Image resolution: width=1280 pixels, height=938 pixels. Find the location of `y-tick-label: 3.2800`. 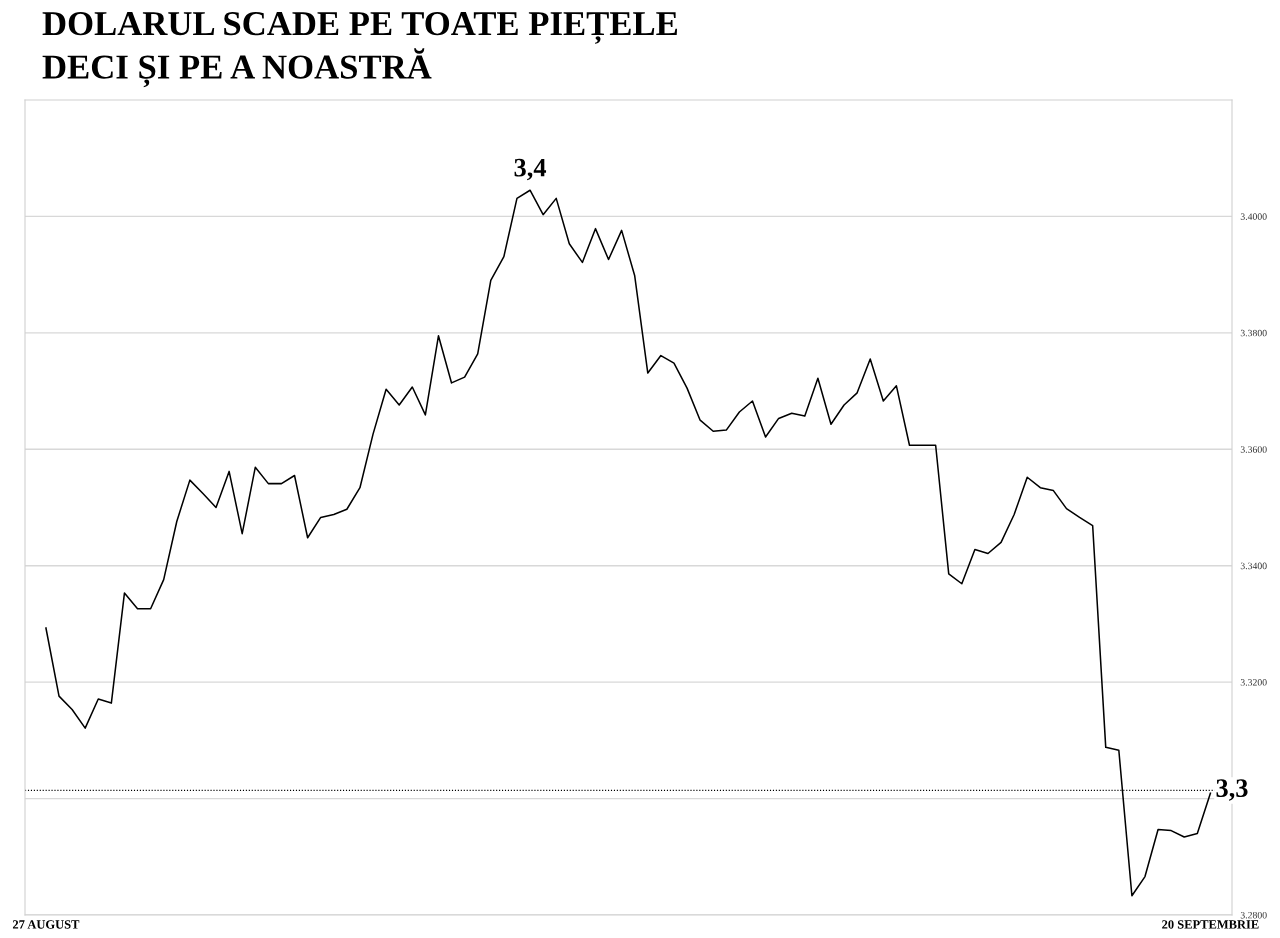

y-tick-label: 3.2800 is located at coordinates (1253, 915).